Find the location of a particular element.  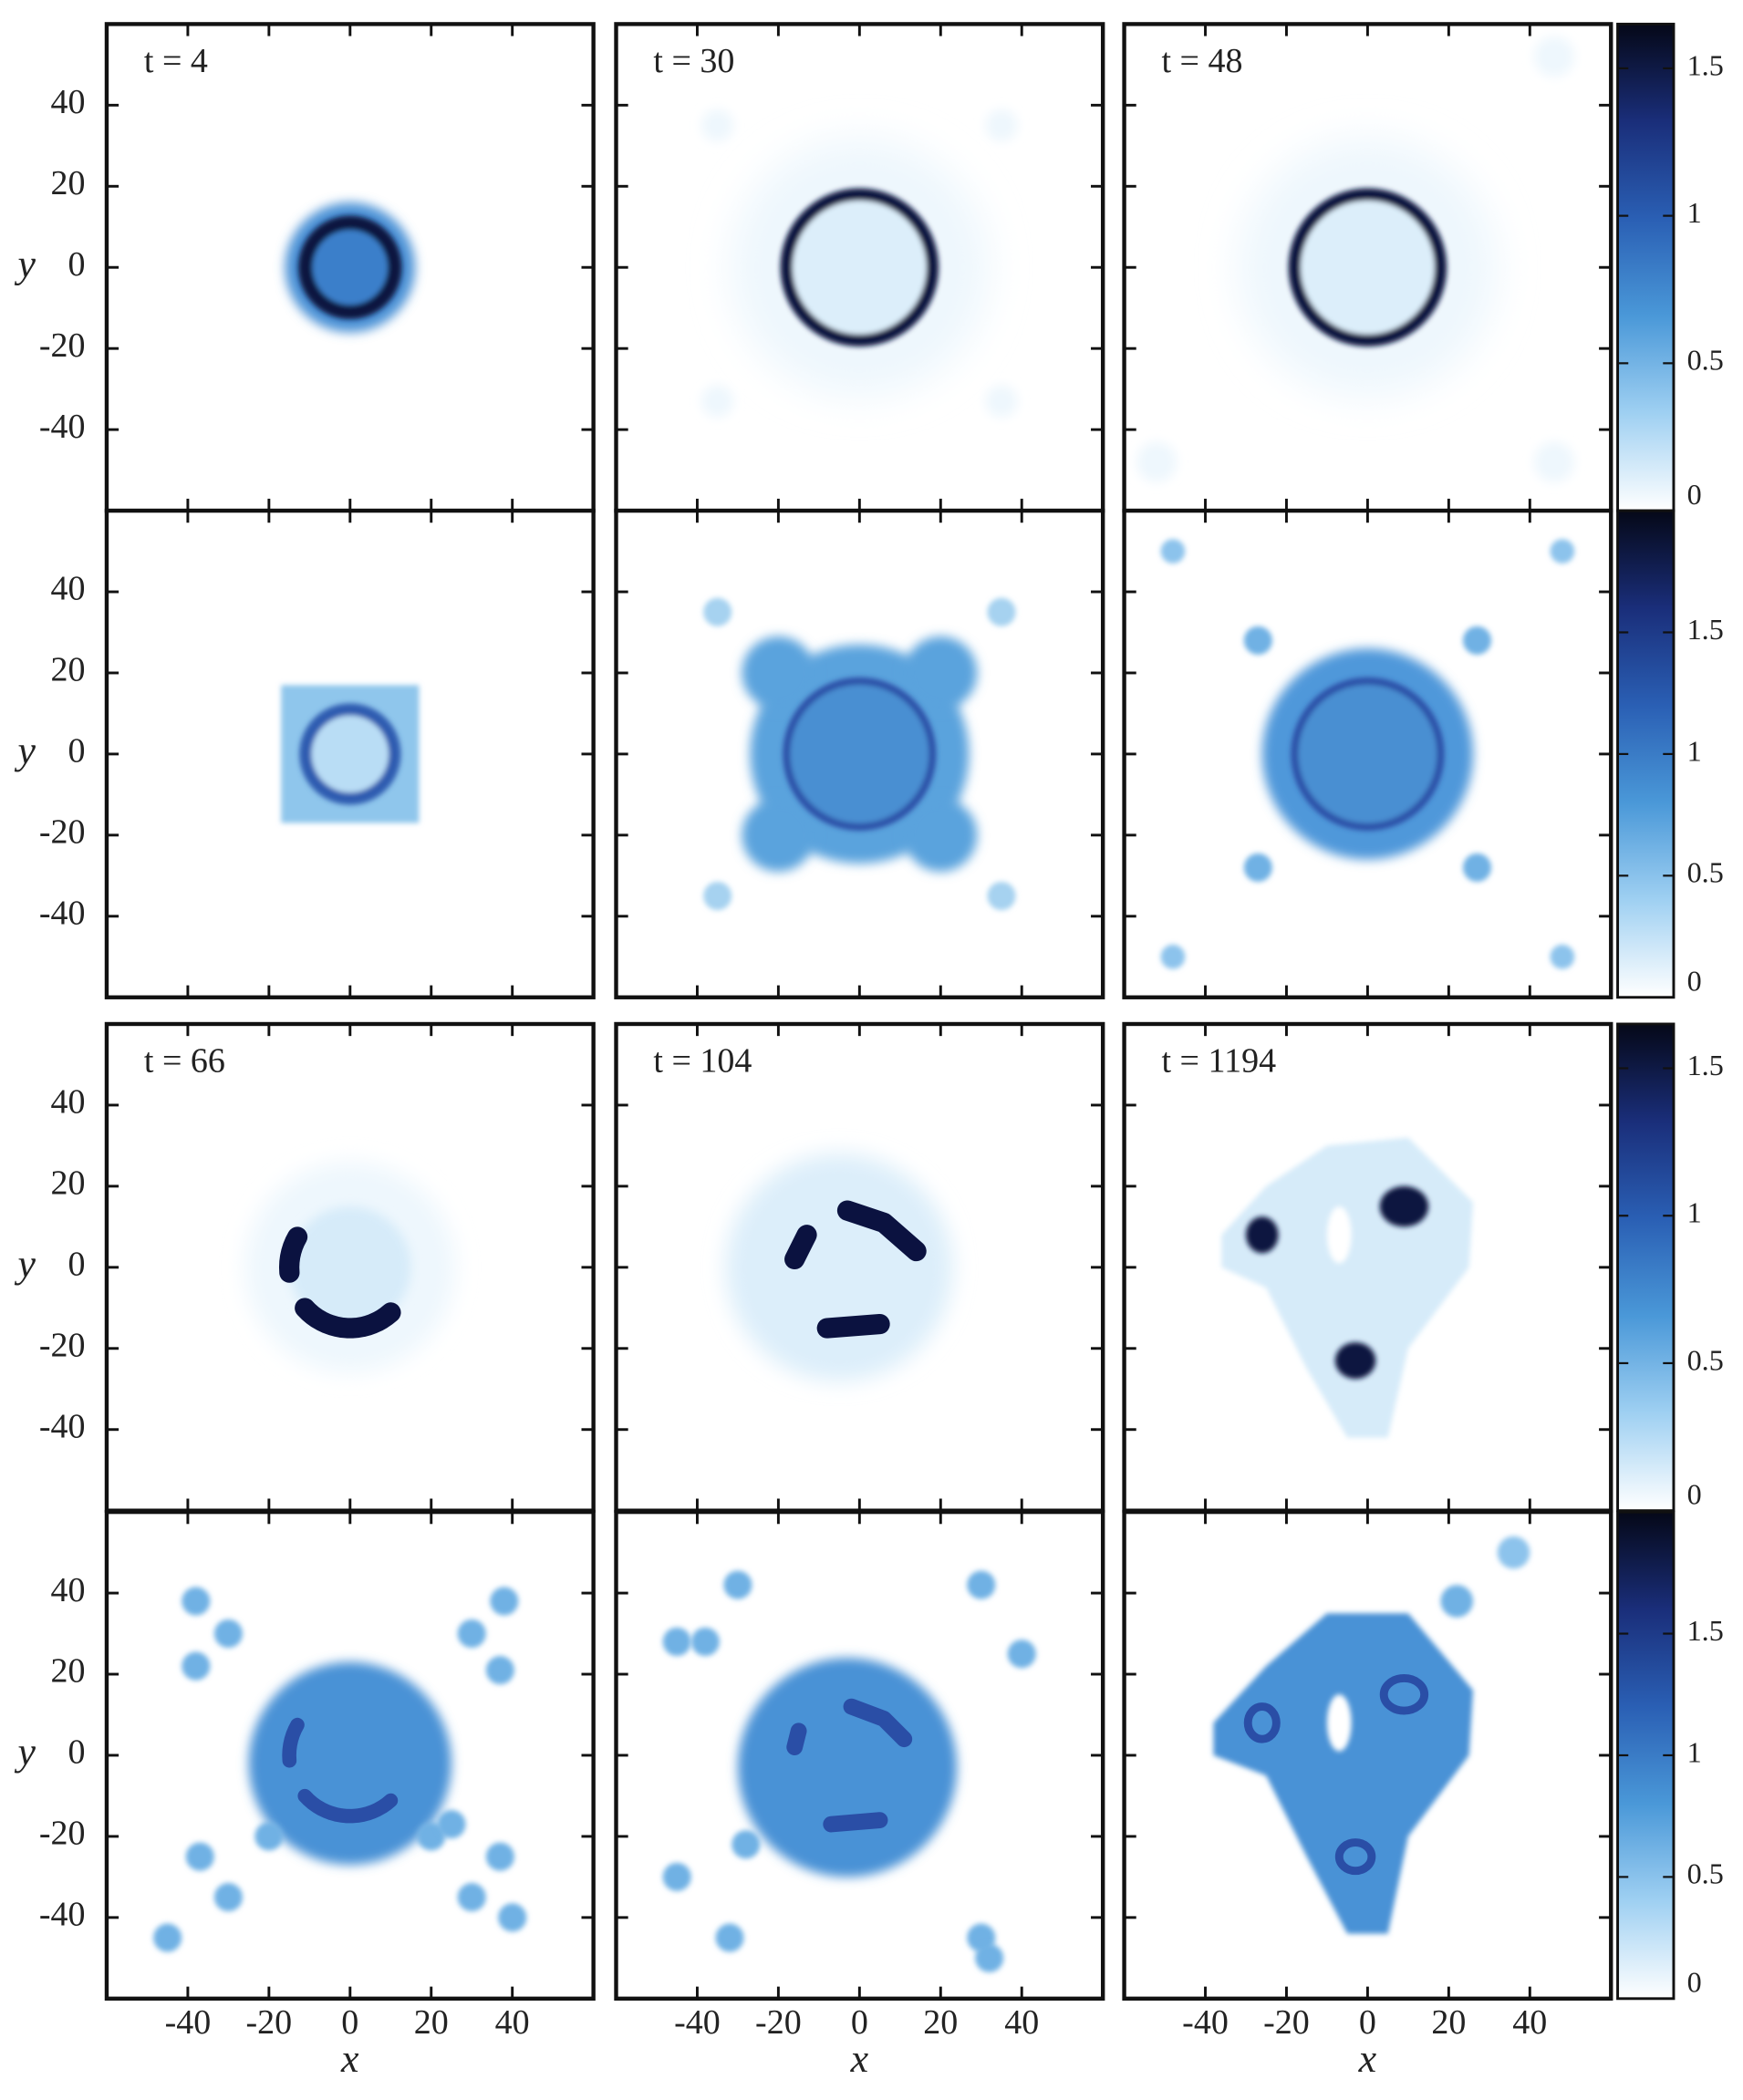

x-tick-label: 0 is located at coordinates (349, 2022).